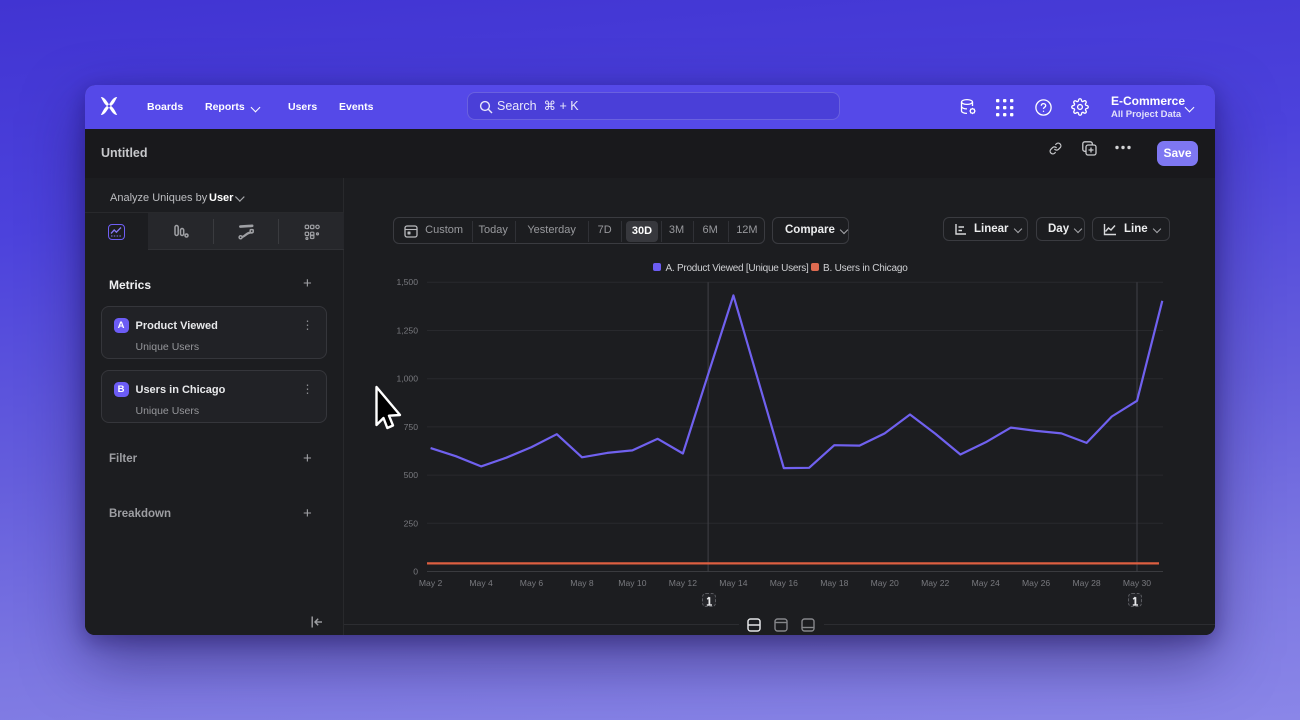  What do you see at coordinates (834, 583) in the screenshot?
I see `svg-text: May 18` at bounding box center [834, 583].